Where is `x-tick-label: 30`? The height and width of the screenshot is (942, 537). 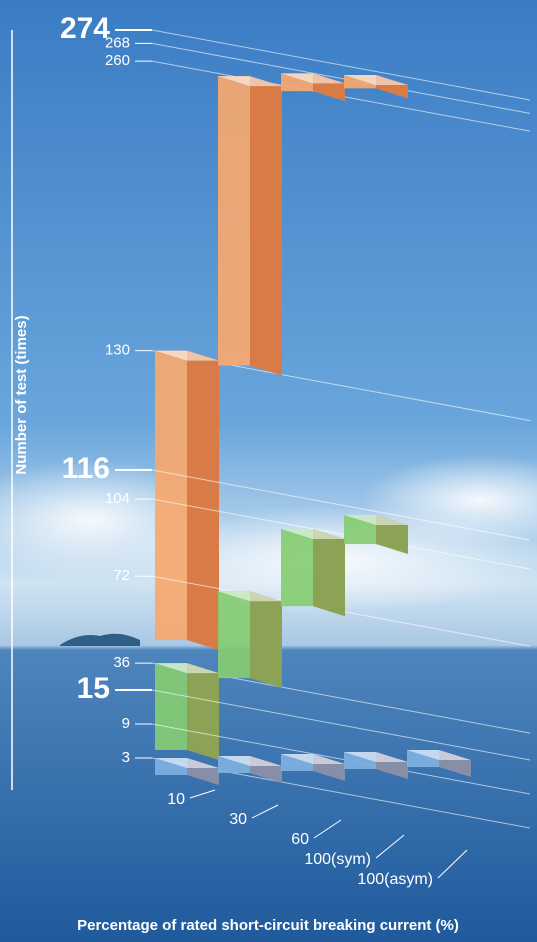
x-tick-label: 30 is located at coordinates (238, 819).